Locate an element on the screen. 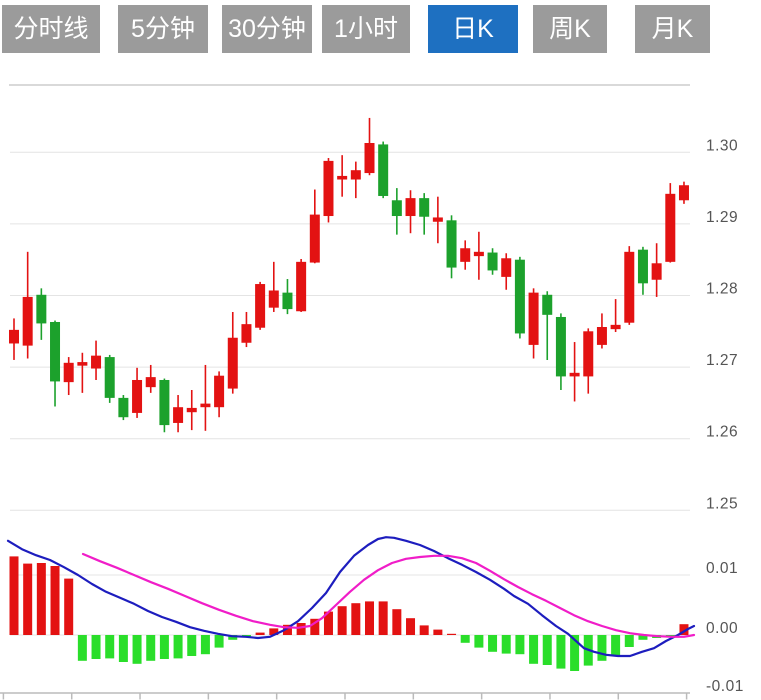  price-axis-label: 1.30 is located at coordinates (722, 145).